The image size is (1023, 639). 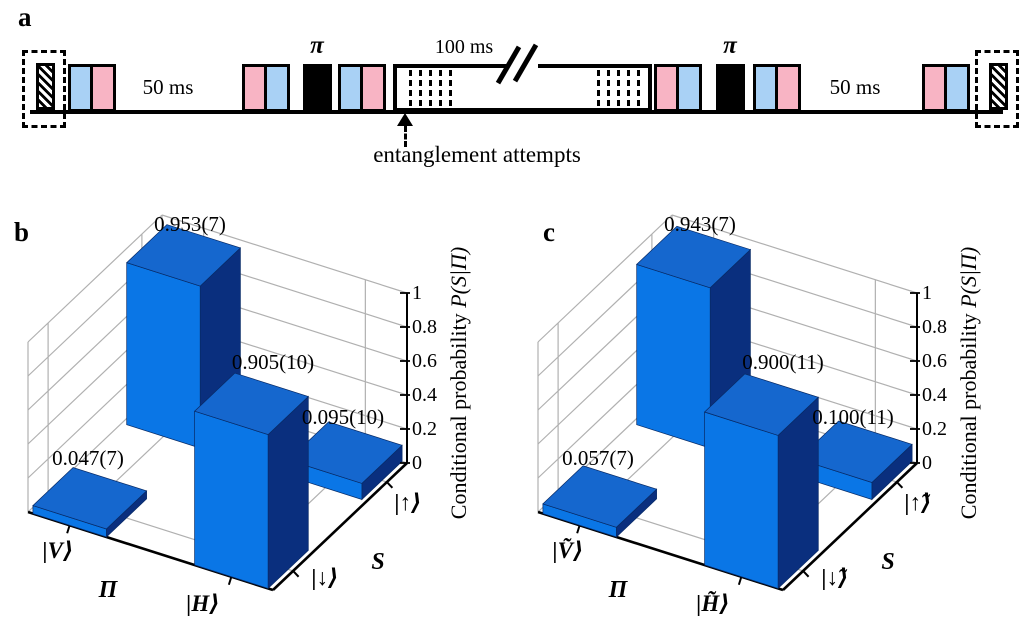 What do you see at coordinates (408, 502) in the screenshot?
I see `y-category-label: |↑⟩` at bounding box center [408, 502].